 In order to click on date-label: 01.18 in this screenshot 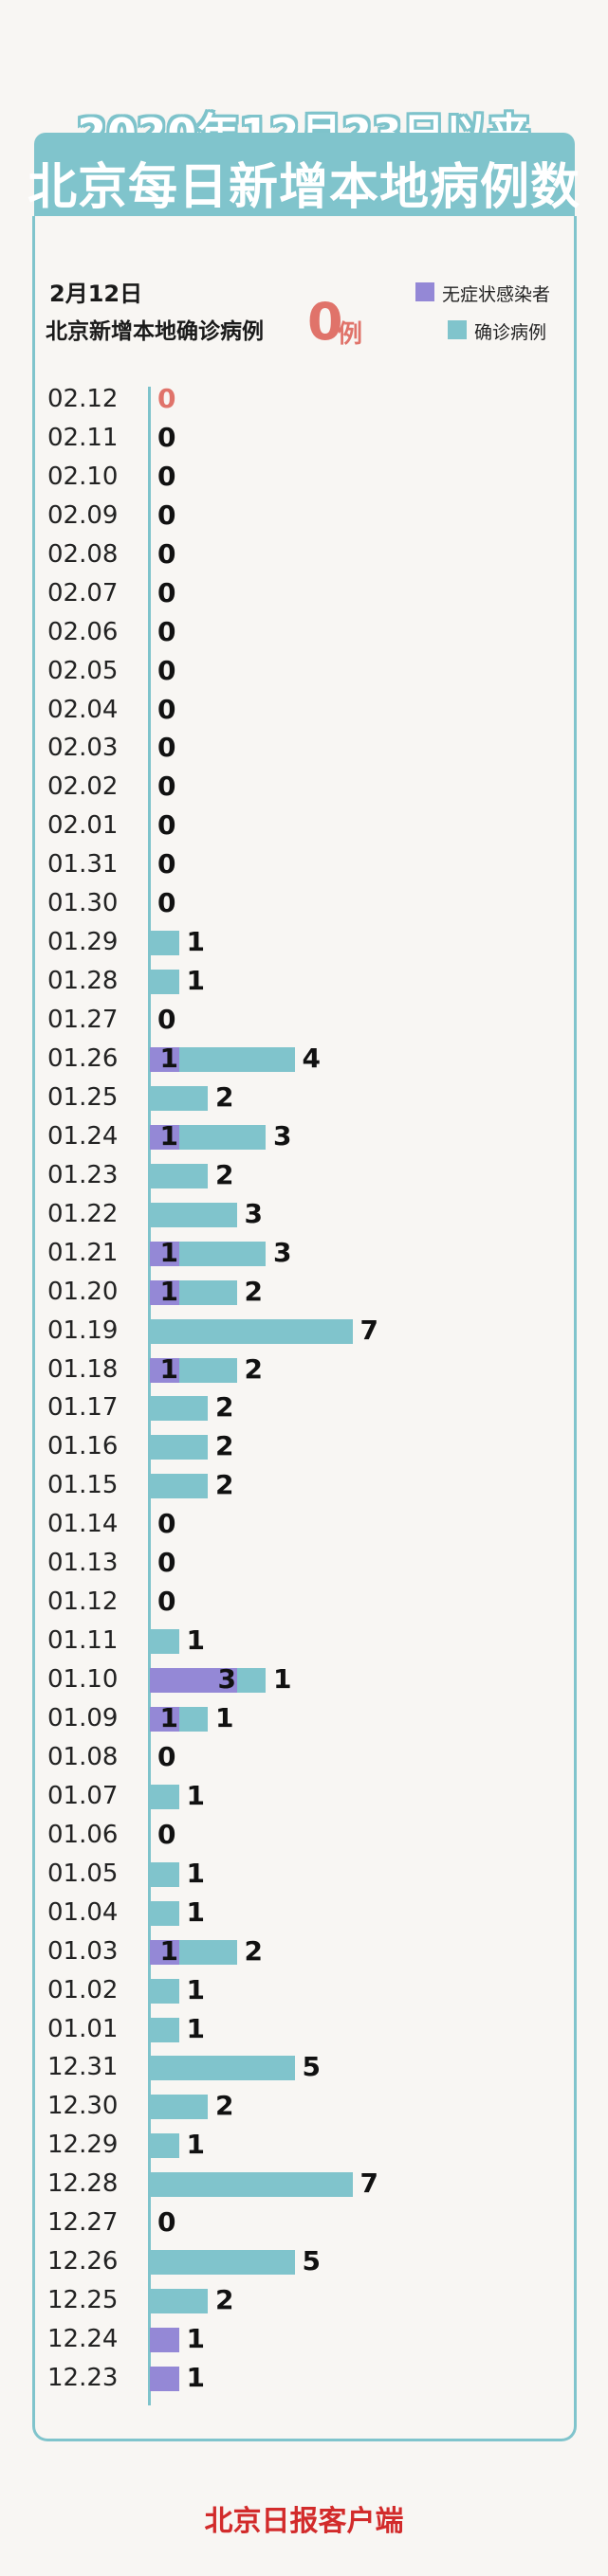, I will do `click(83, 1369)`.